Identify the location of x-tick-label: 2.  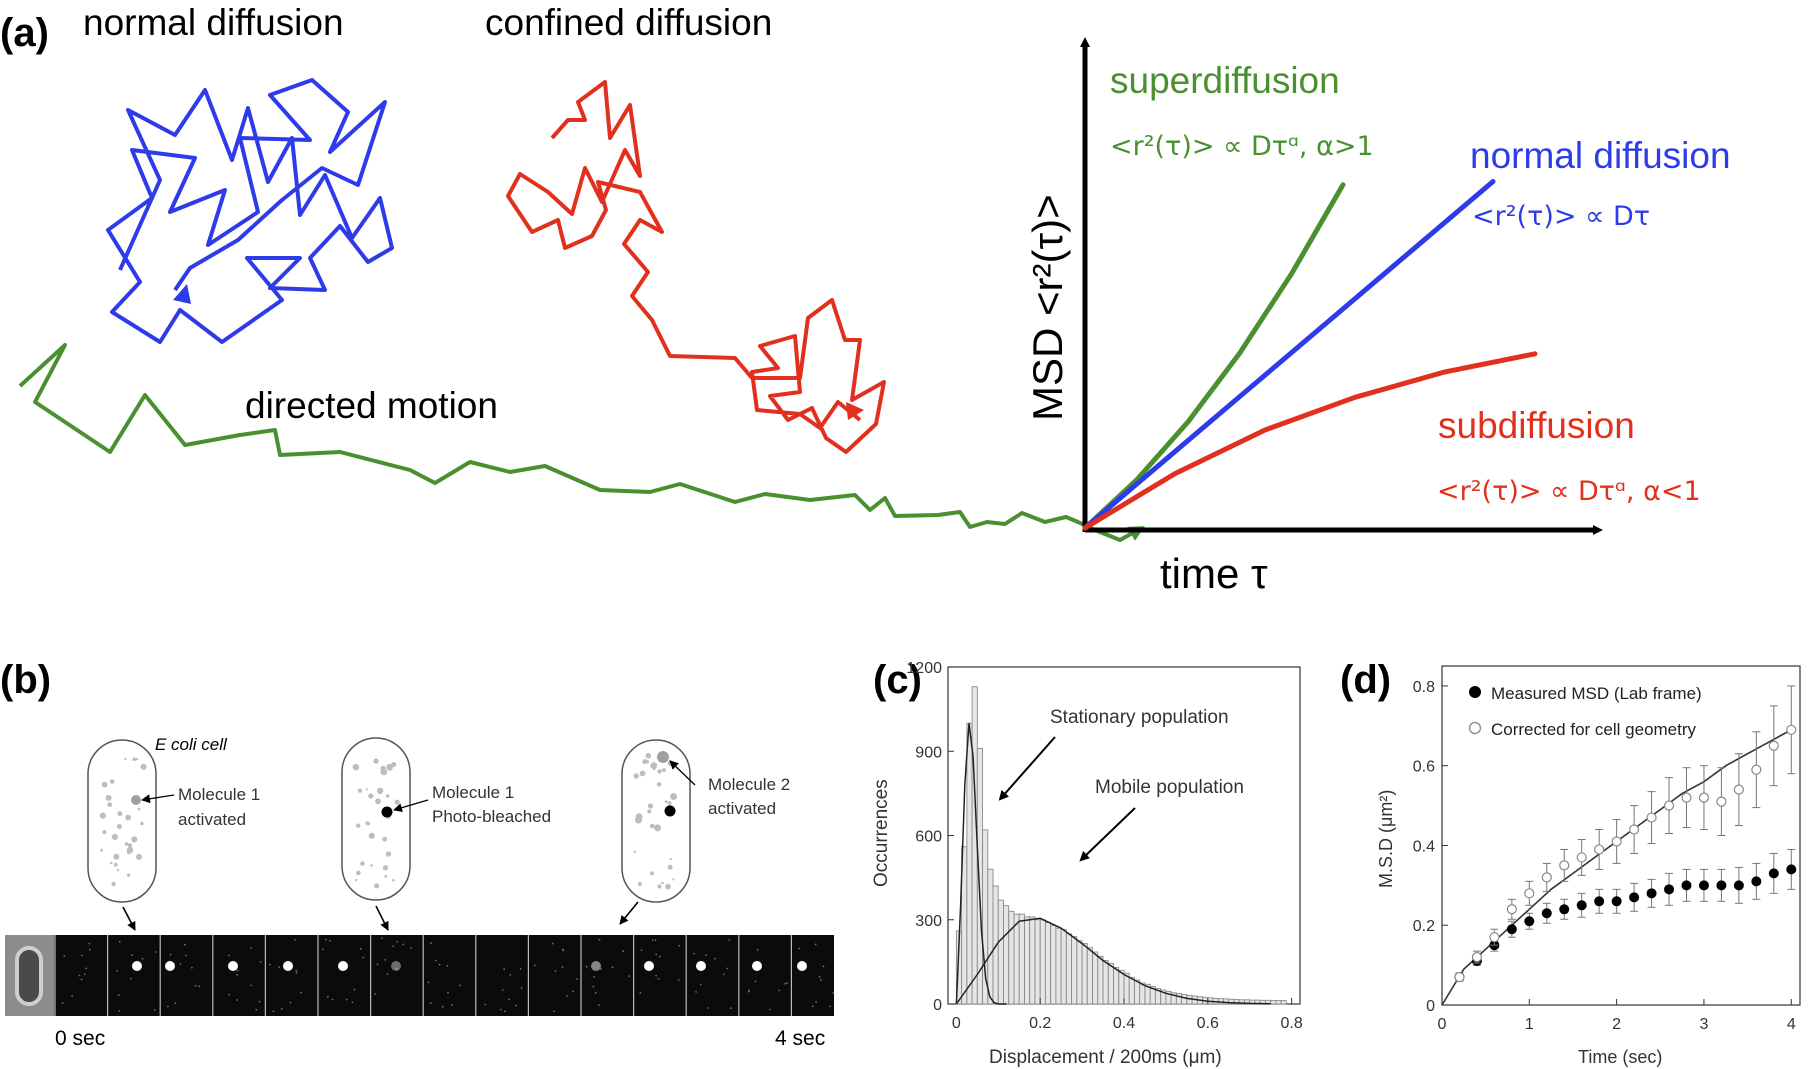
(1616, 1024).